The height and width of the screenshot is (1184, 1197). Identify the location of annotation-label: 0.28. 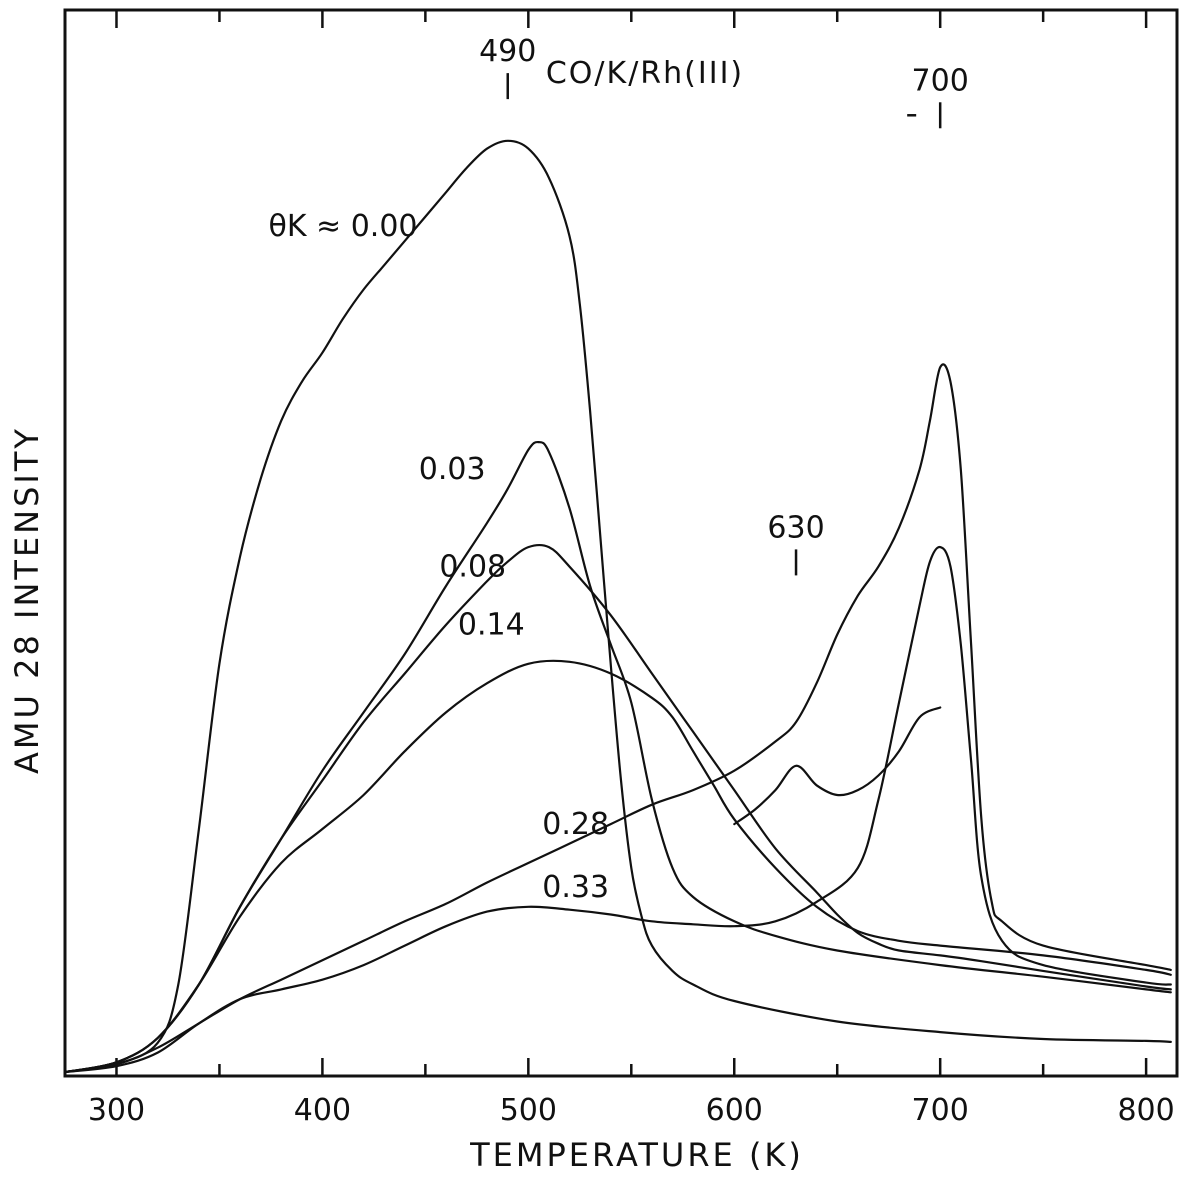
(575, 824).